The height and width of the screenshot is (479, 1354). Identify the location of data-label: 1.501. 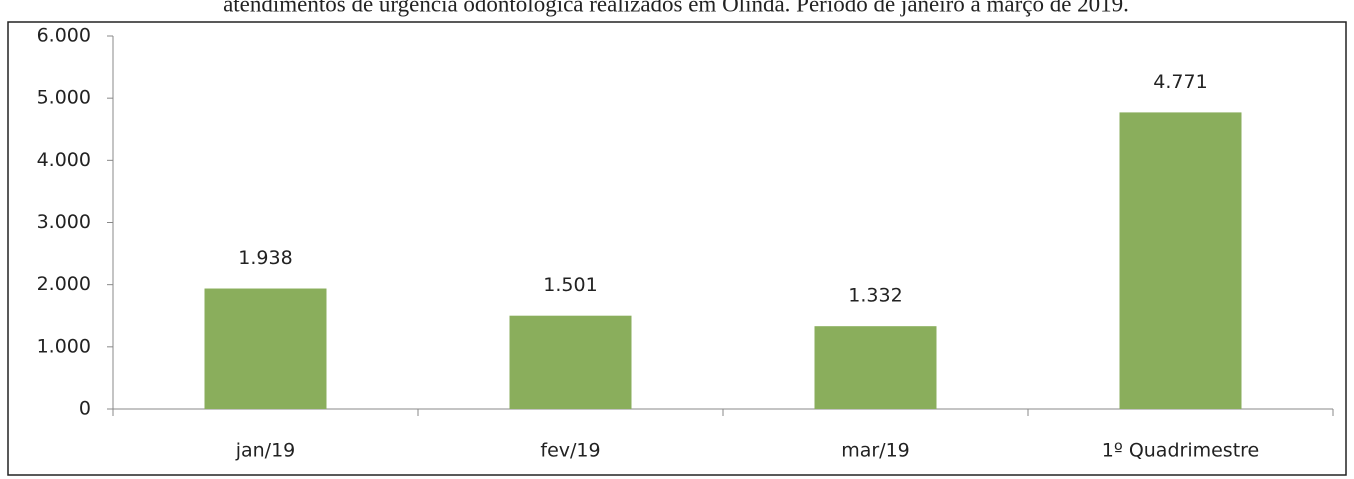
(570, 285).